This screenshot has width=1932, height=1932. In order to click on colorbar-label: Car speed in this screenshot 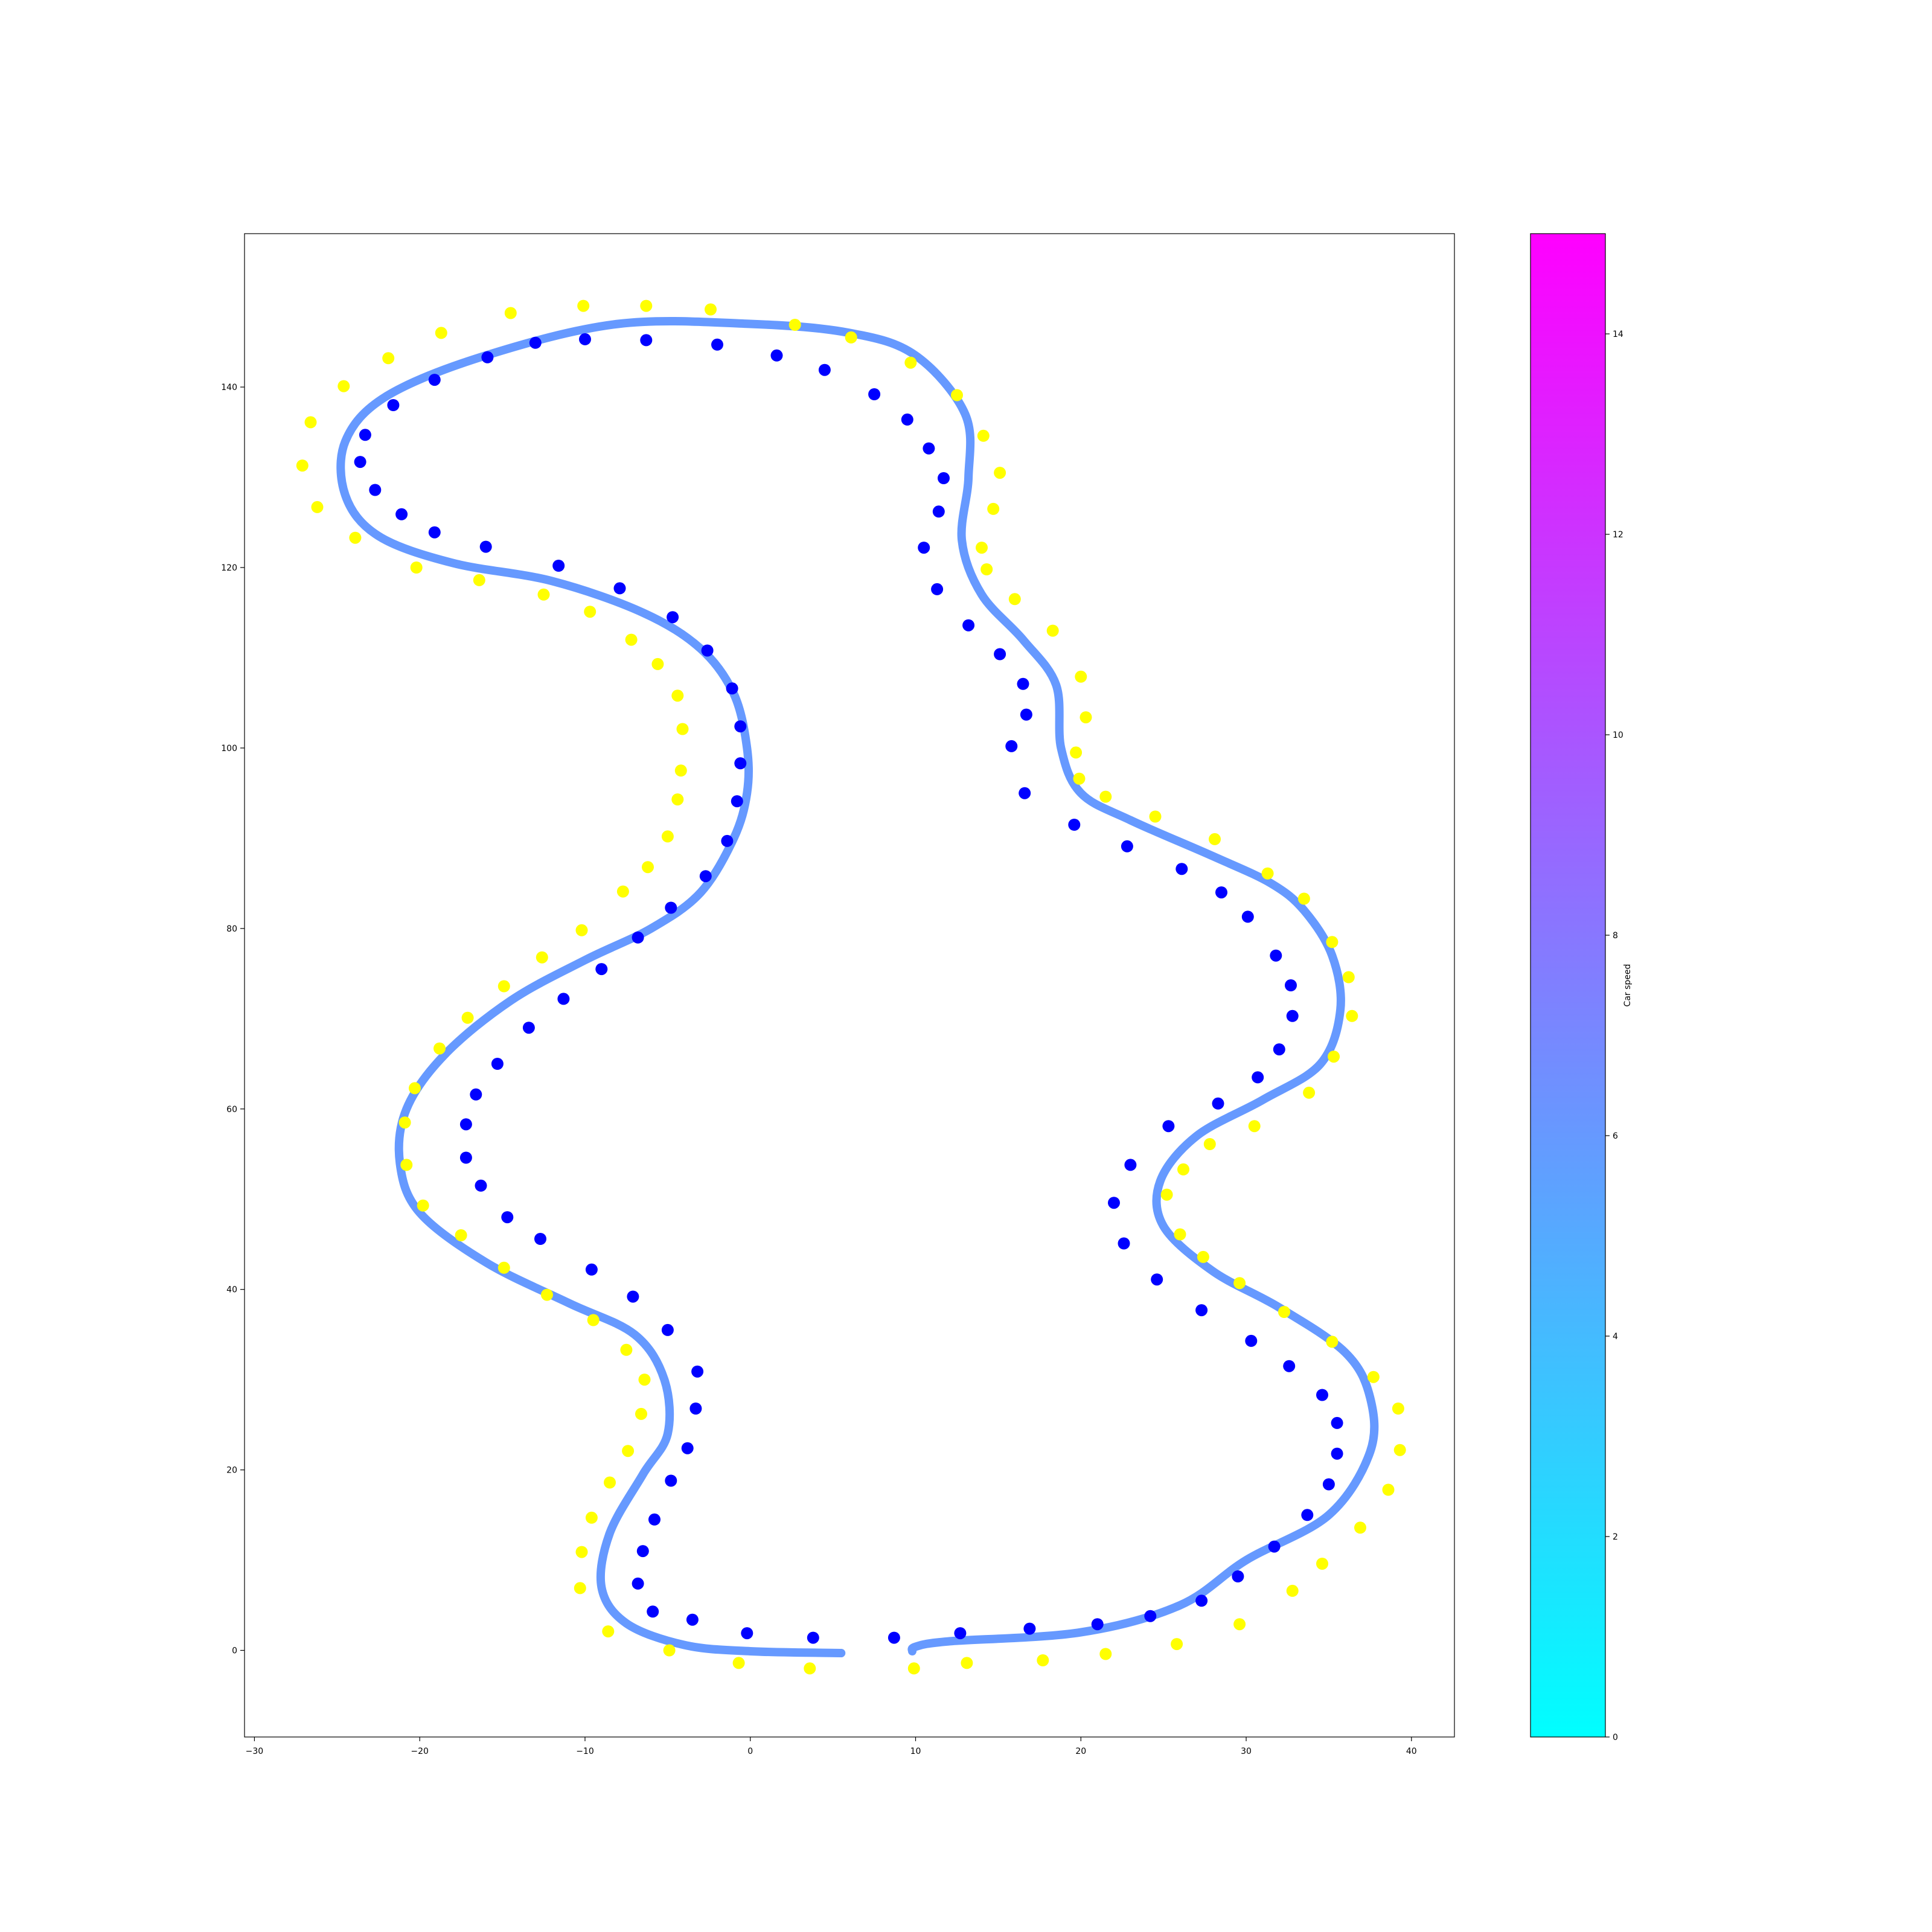, I will do `click(1628, 986)`.